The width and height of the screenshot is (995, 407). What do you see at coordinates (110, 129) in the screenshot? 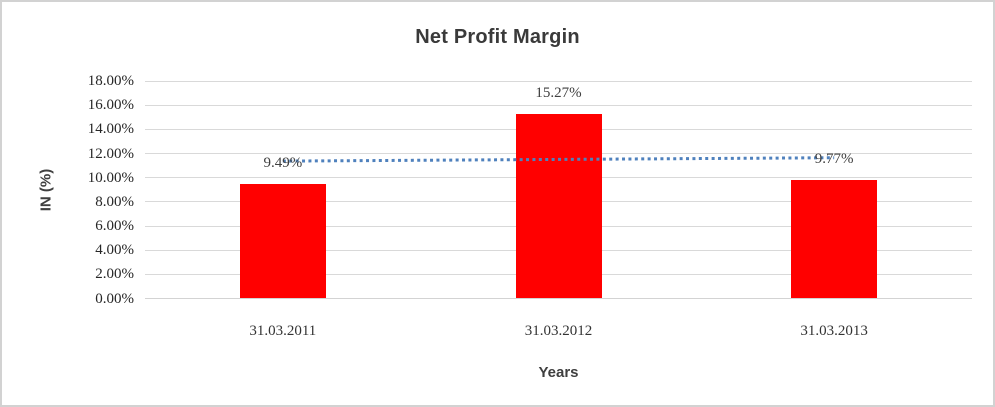
I see `y-axis-tick-label: 14.00%` at bounding box center [110, 129].